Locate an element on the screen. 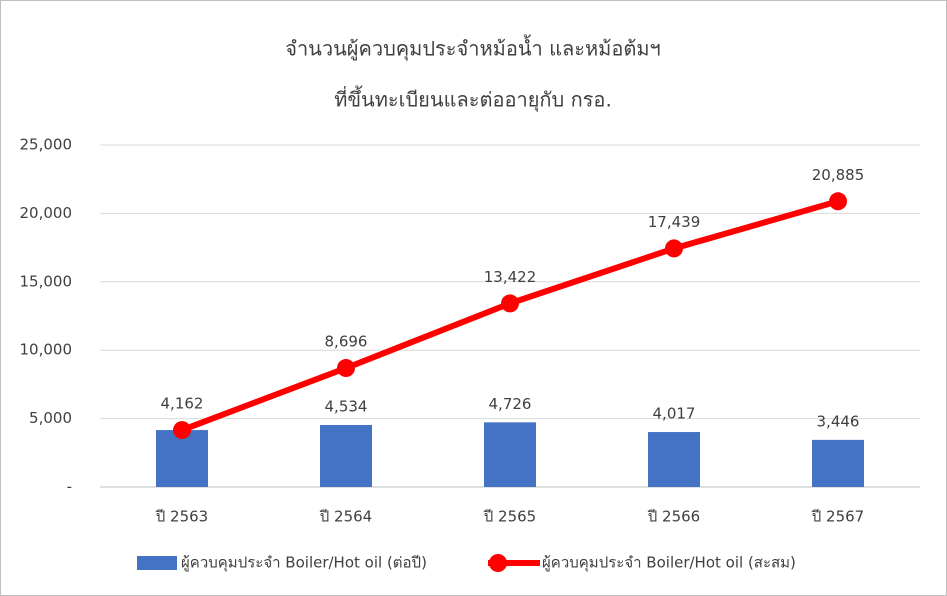 The image size is (947, 596). data-label: 4,017 is located at coordinates (674, 414).